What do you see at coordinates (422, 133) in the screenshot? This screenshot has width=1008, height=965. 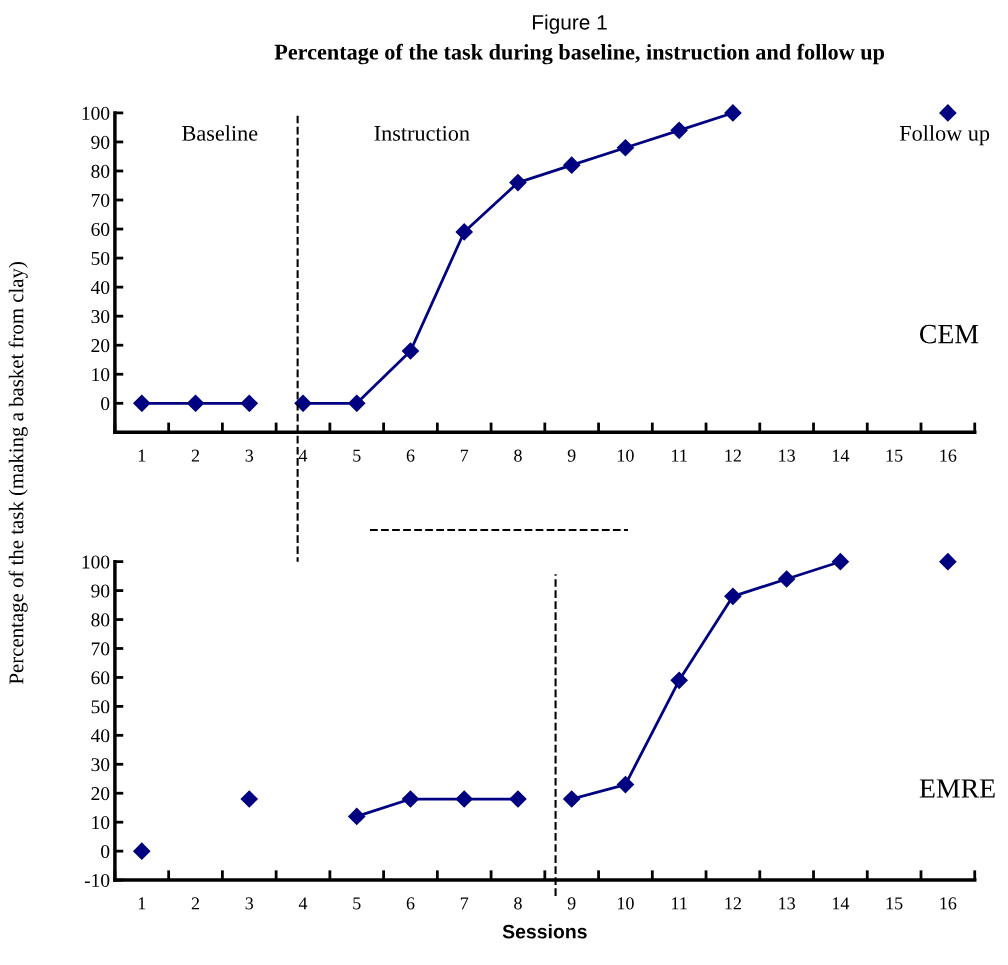 I see `annotation: Instruction` at bounding box center [422, 133].